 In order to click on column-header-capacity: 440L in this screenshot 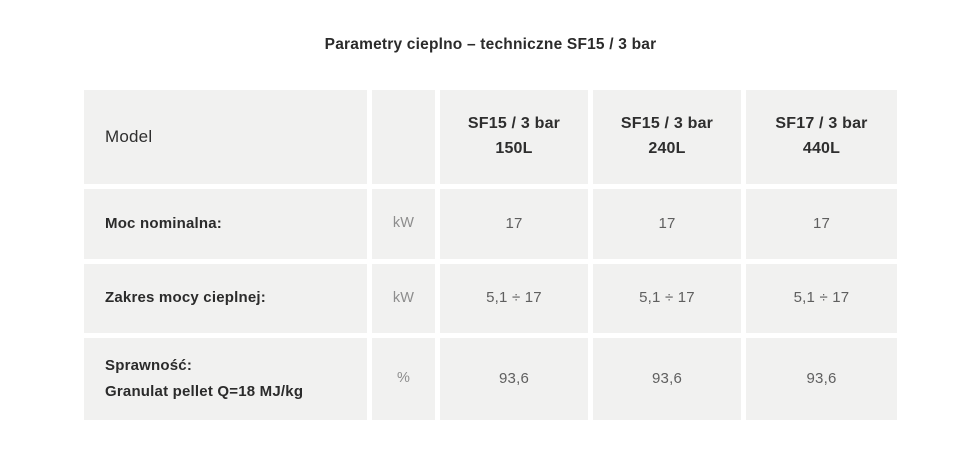, I will do `click(821, 148)`.